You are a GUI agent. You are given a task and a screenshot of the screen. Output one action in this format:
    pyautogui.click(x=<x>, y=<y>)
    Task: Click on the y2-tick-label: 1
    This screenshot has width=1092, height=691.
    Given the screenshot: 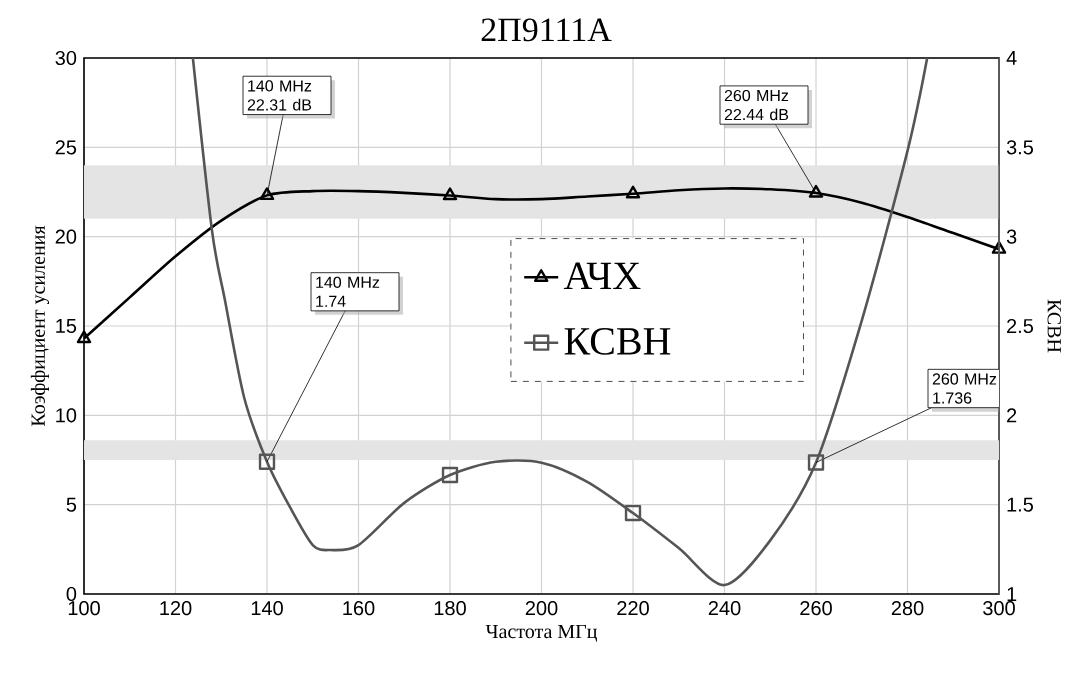 What is the action you would take?
    pyautogui.click(x=1012, y=594)
    